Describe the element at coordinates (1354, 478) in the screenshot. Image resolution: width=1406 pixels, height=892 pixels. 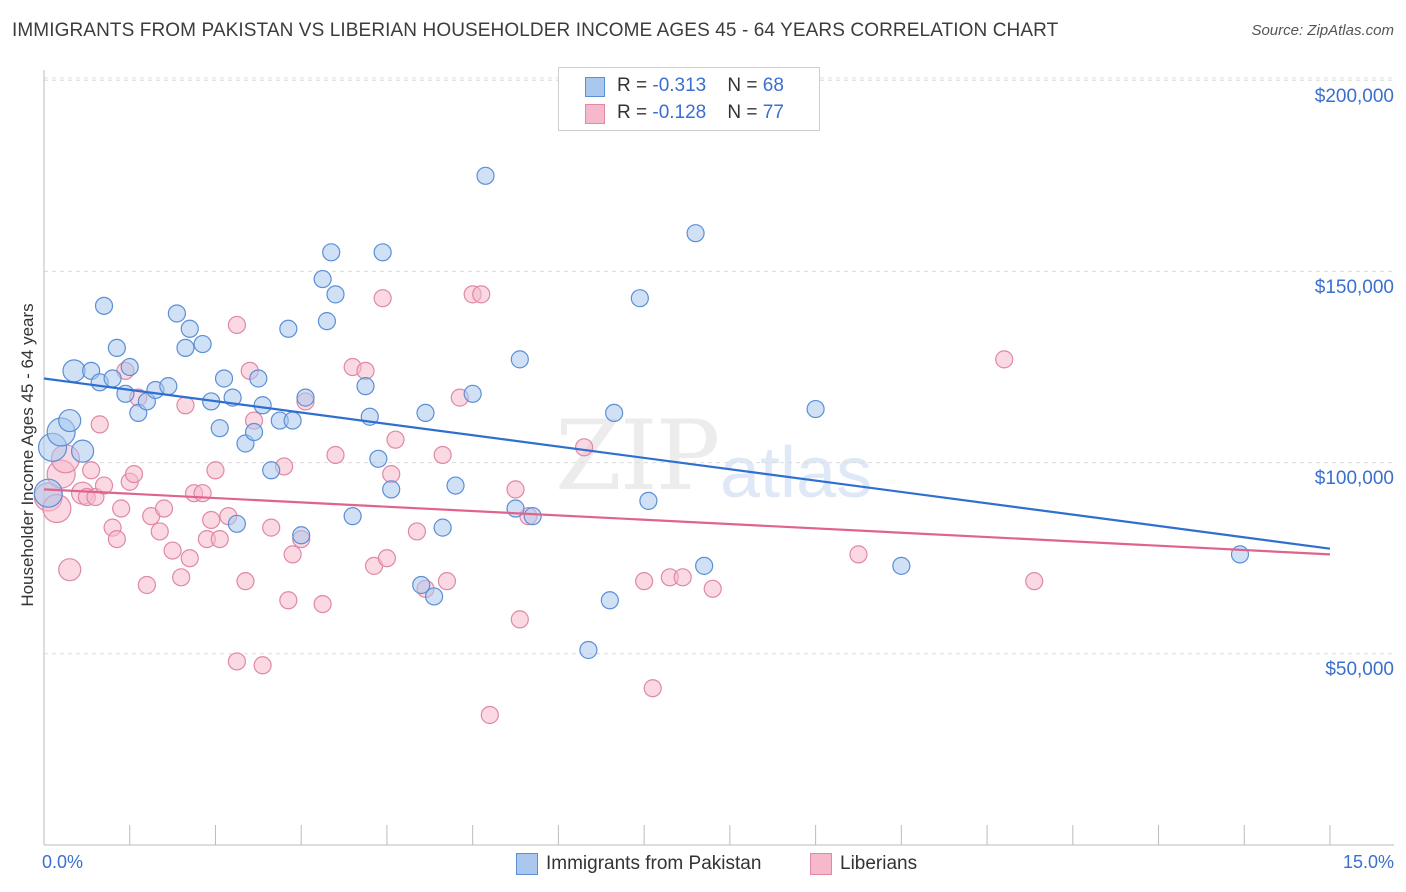
I see `y-tick-label: $100,000` at that location.